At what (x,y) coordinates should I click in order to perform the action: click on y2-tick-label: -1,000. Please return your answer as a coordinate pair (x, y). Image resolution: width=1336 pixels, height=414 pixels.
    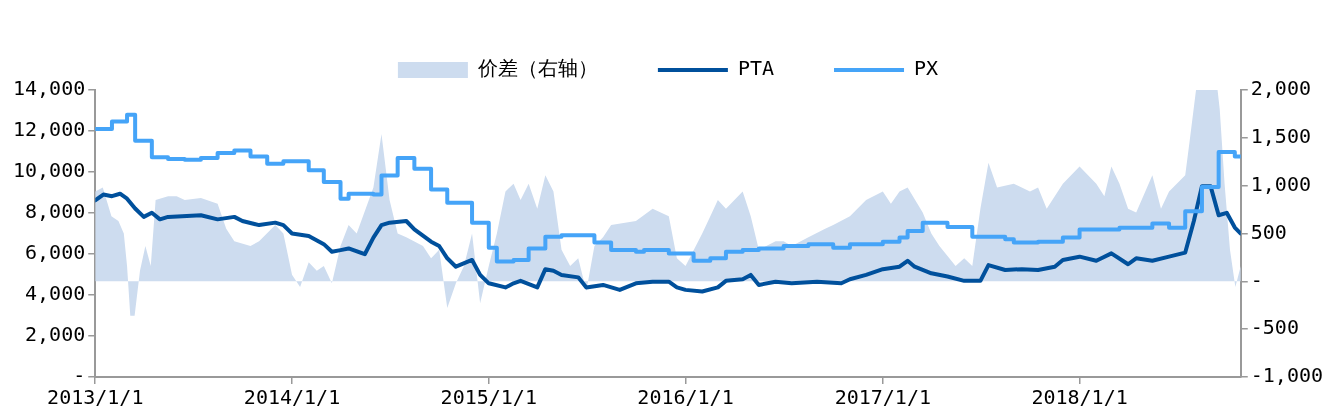
    Looking at the image, I should click on (1286, 375).